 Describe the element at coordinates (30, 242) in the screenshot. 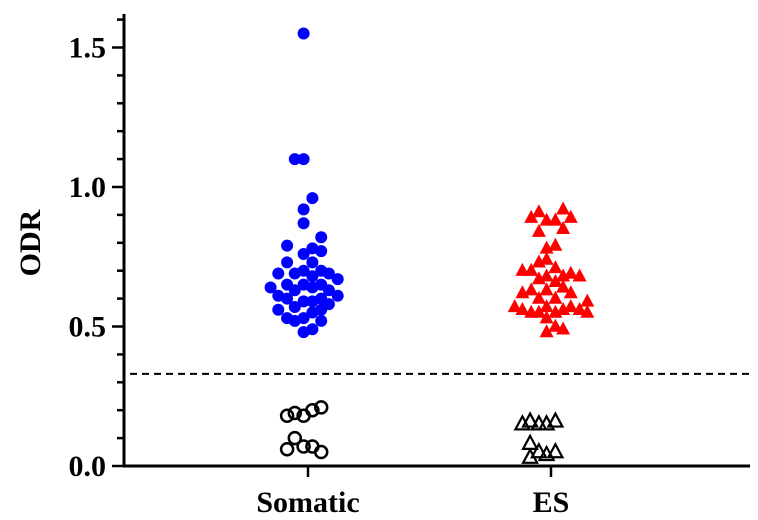

I see `y-axis-label: ODR` at that location.